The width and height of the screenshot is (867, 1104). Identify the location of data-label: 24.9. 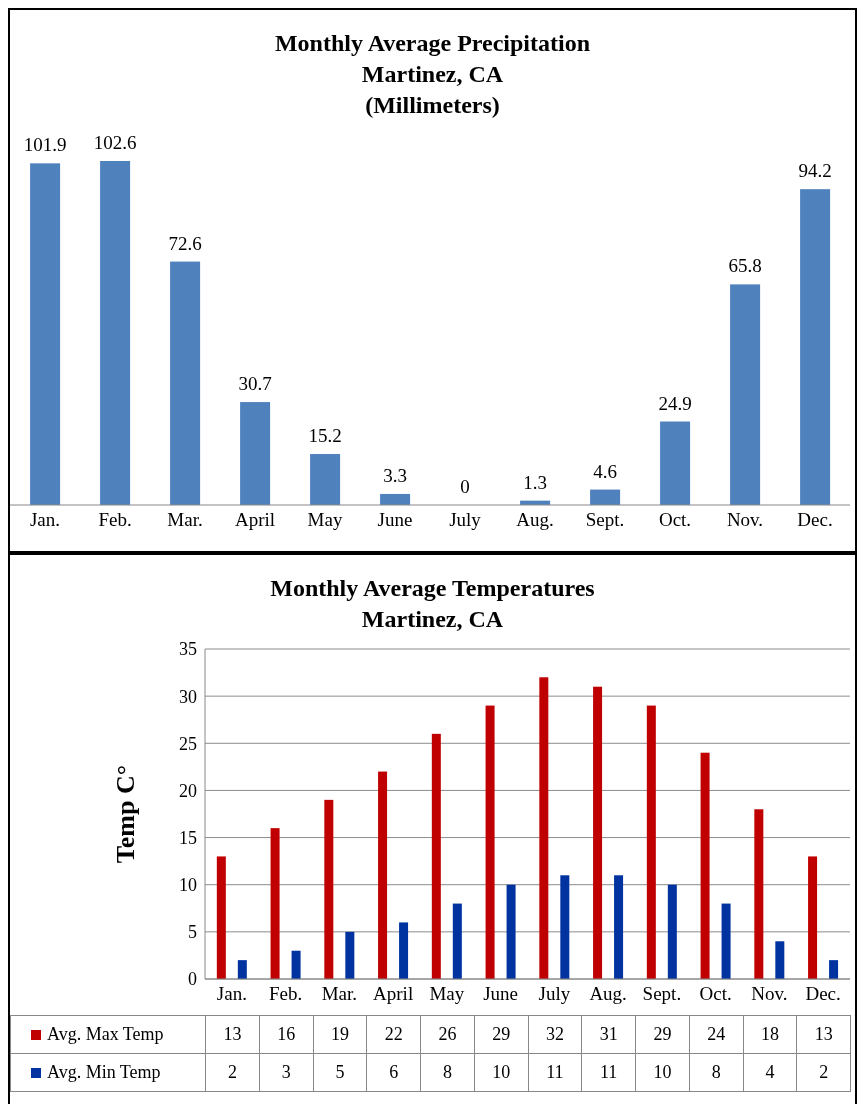
(675, 403).